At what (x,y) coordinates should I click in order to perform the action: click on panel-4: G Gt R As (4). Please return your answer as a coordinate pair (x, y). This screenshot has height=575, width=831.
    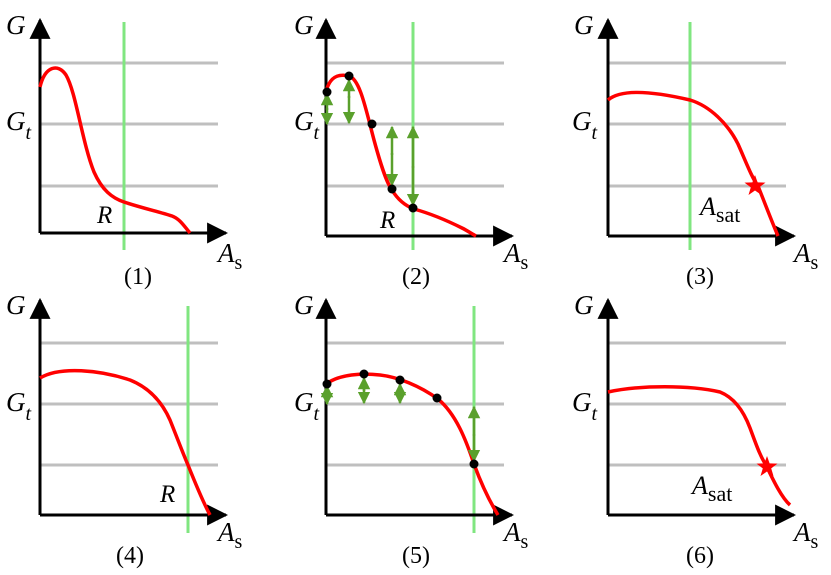
    Looking at the image, I should click on (124, 429).